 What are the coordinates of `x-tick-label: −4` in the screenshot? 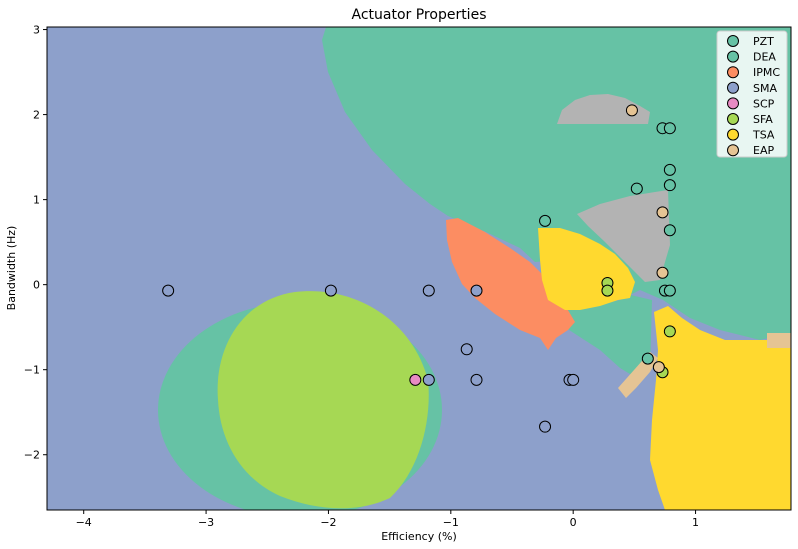 It's located at (84, 522).